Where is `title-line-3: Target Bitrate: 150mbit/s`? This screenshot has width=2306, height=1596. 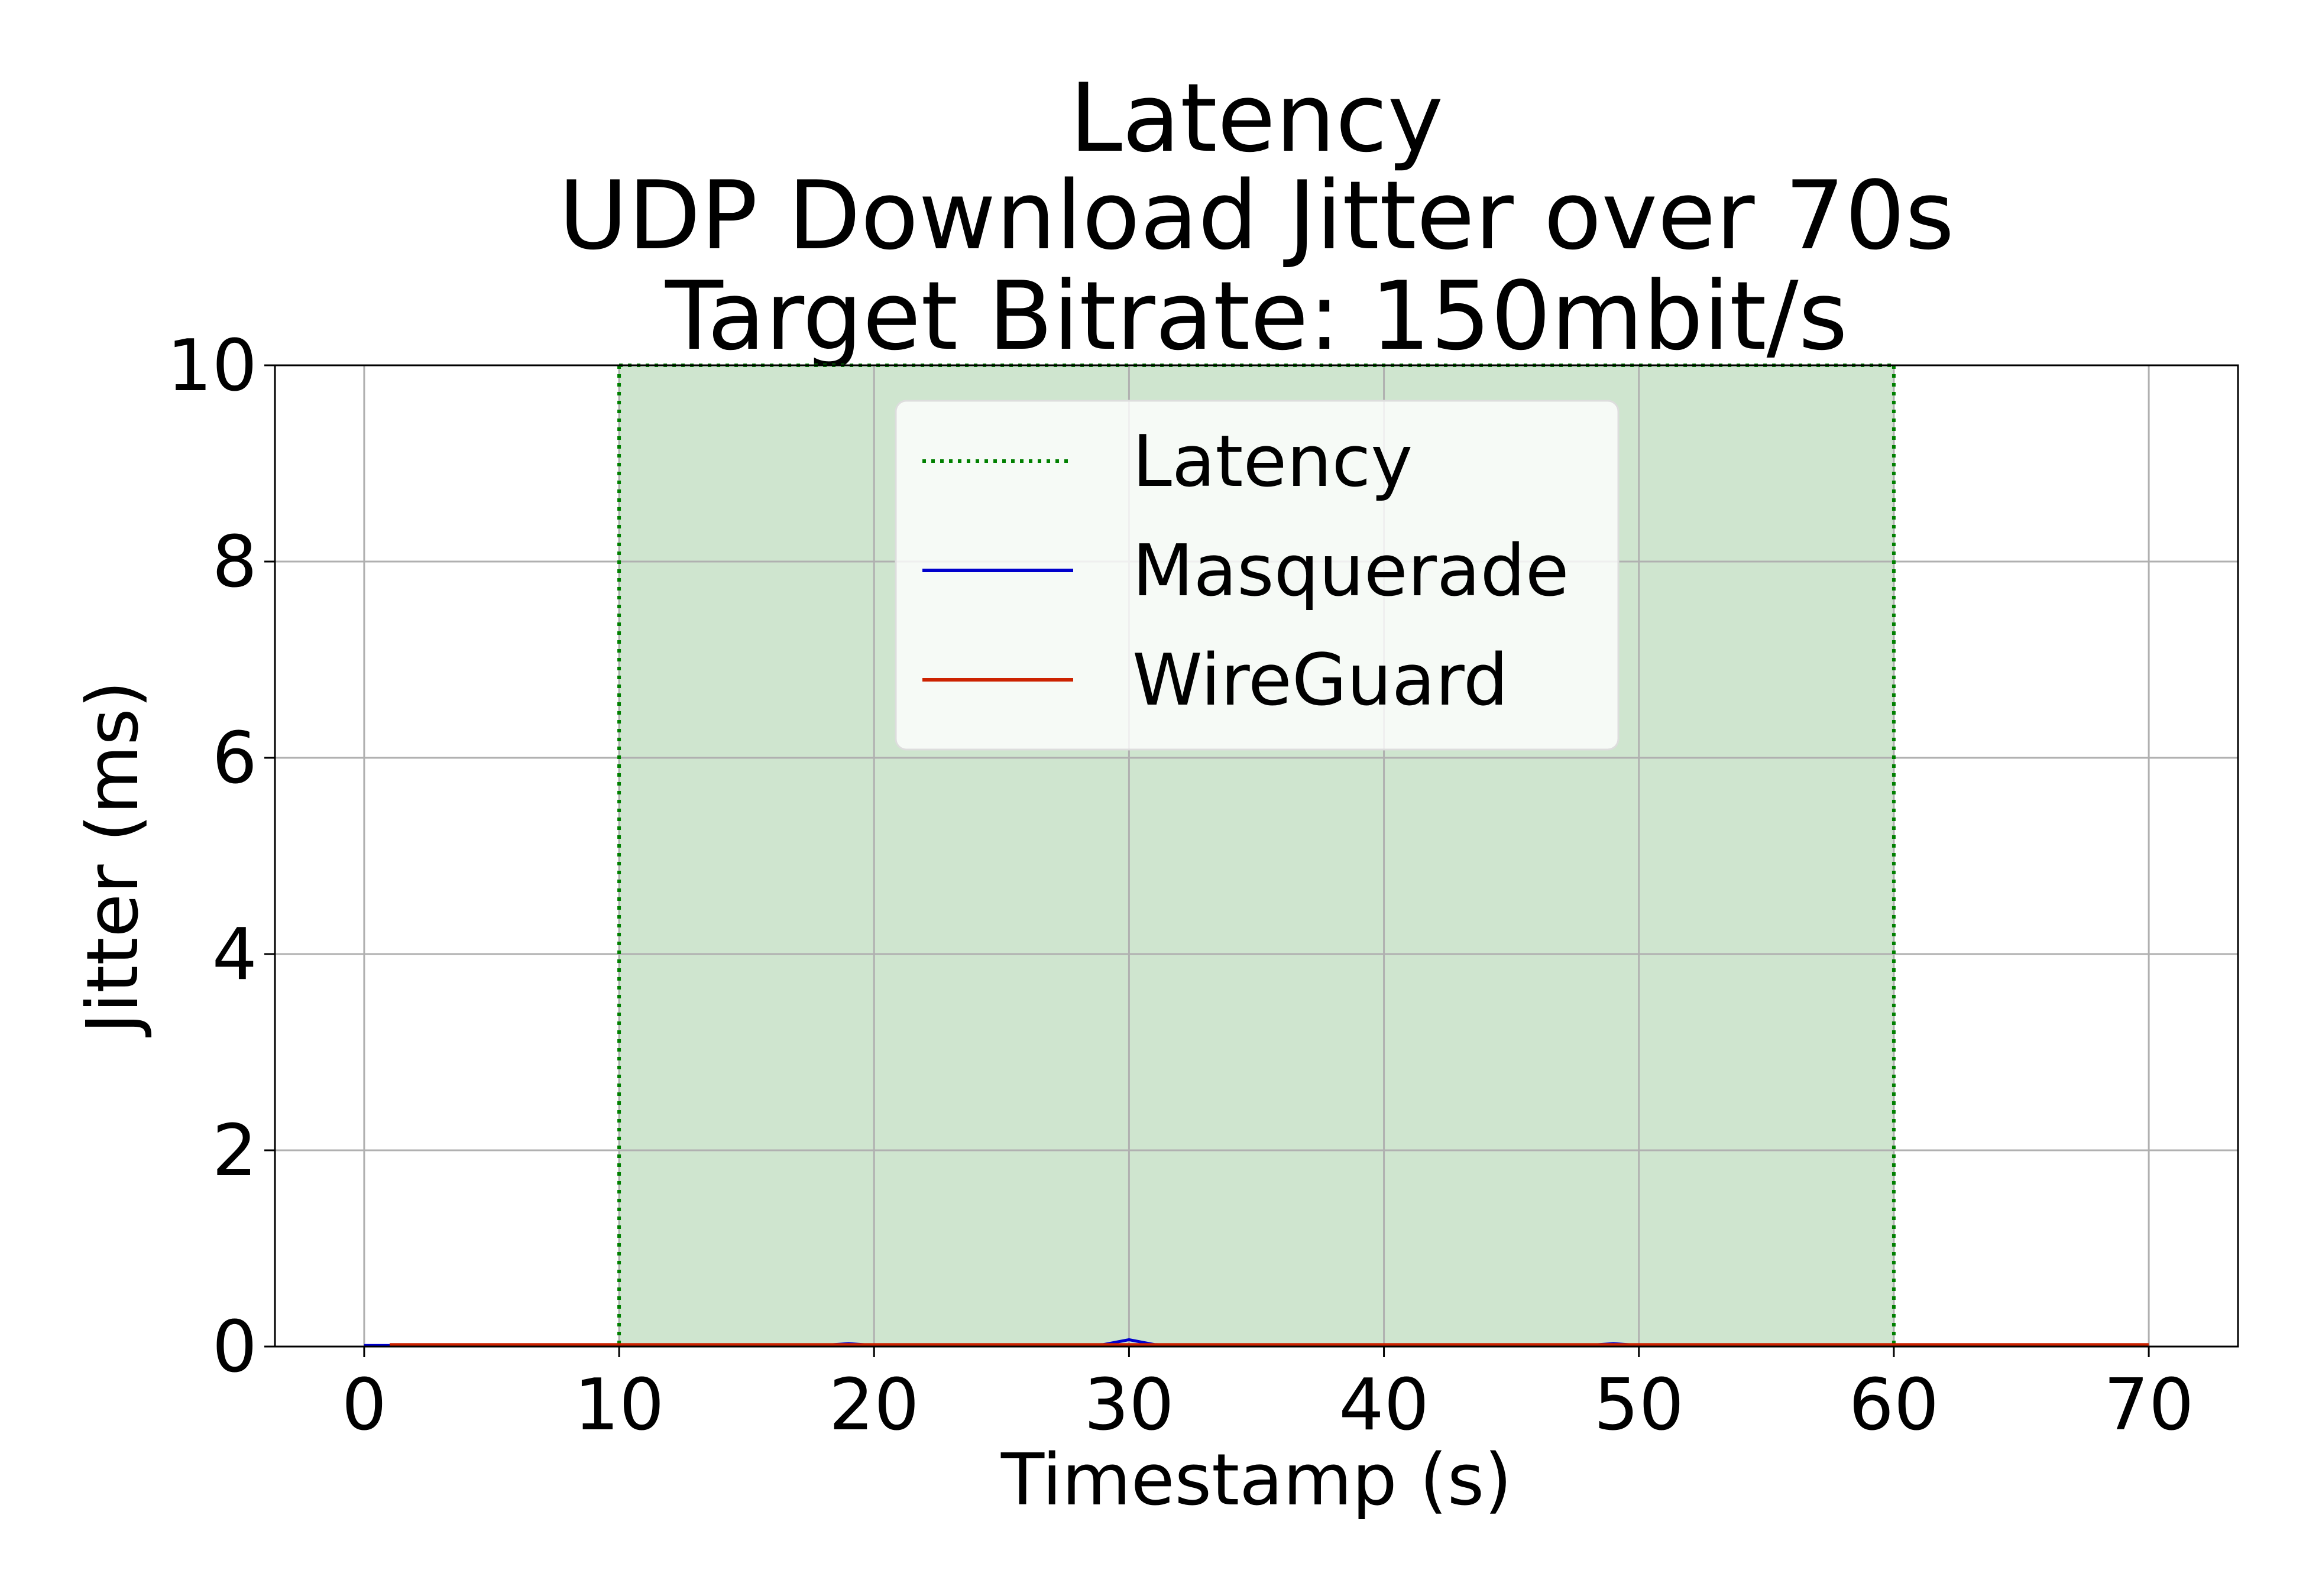
title-line-3: Target Bitrate: 150mbit/s is located at coordinates (1256, 316).